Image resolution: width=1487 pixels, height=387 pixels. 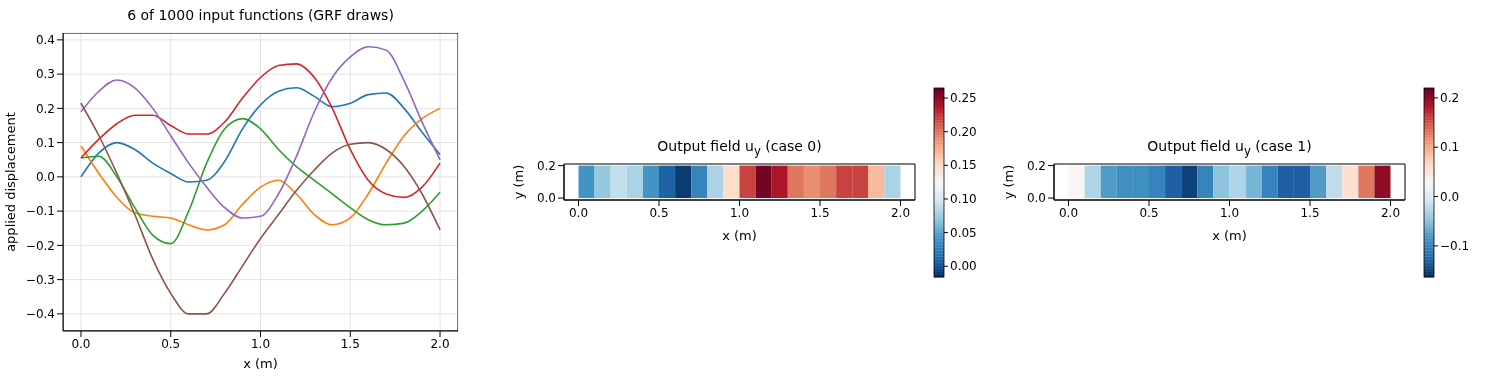 What do you see at coordinates (1229, 148) in the screenshot?
I see `chart-title: Output field u$_{y}$ (case 1)` at bounding box center [1229, 148].